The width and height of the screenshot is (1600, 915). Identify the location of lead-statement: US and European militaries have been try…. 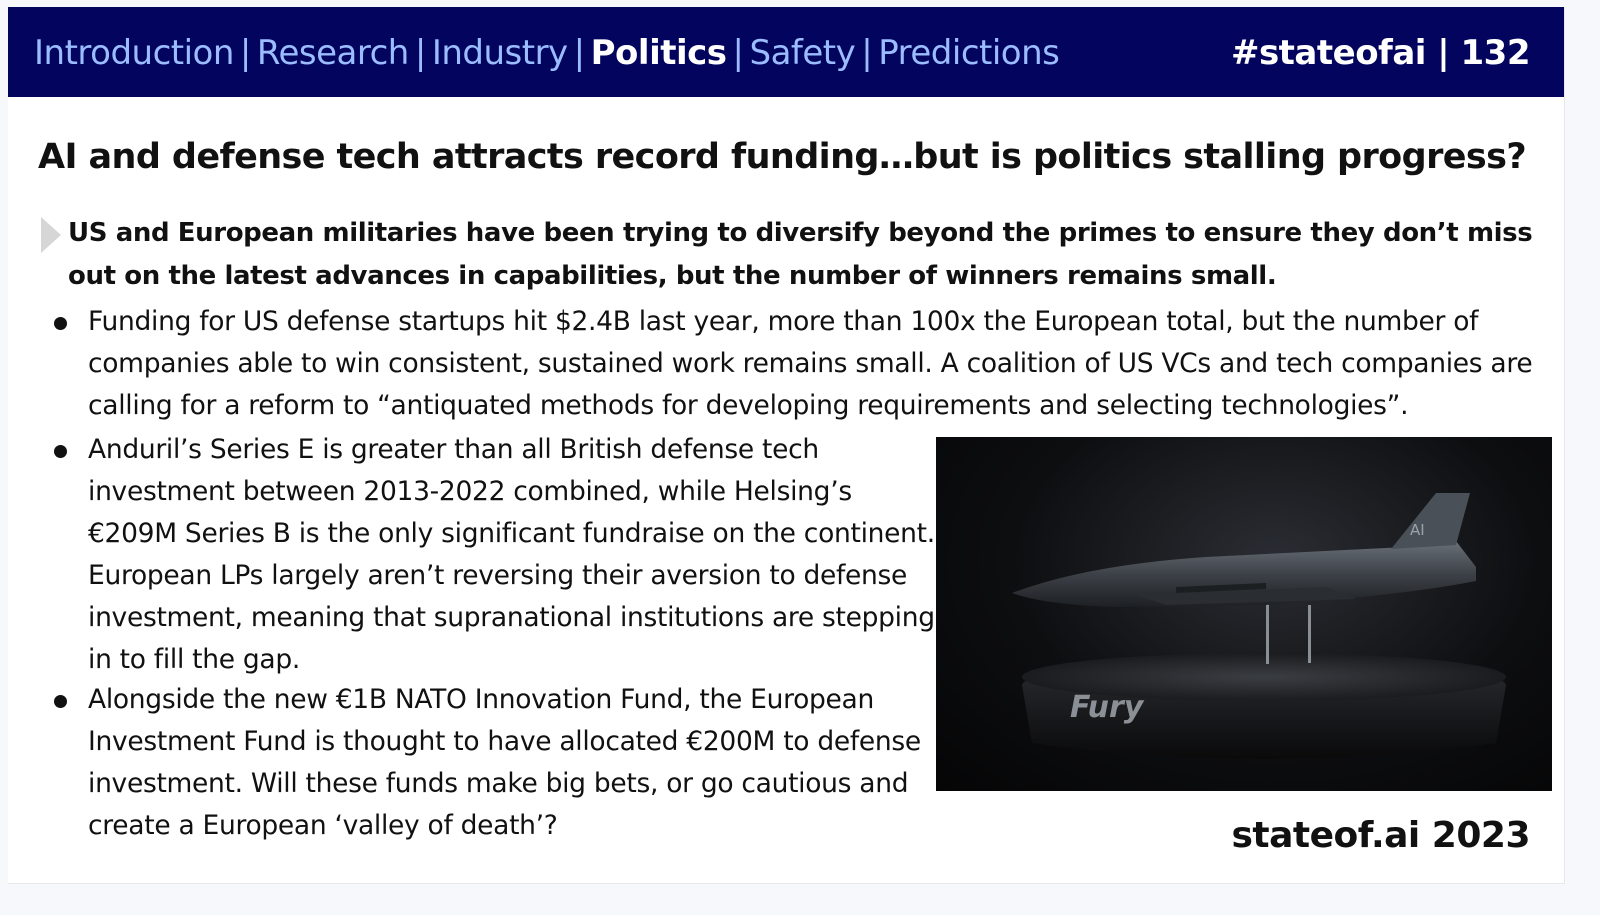
(800, 254).